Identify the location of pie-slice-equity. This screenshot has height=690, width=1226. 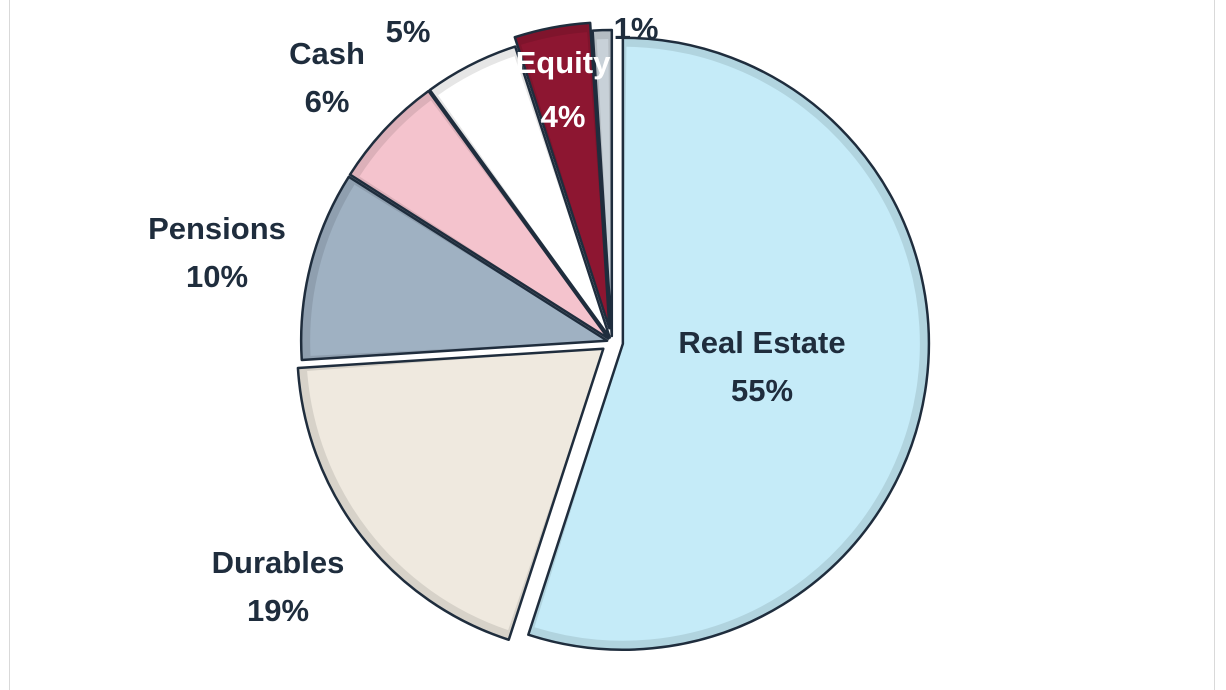
(562, 175).